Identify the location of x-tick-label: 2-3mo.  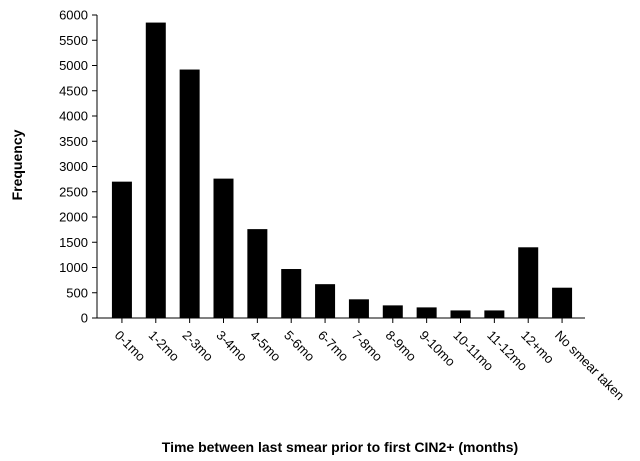
(198, 346).